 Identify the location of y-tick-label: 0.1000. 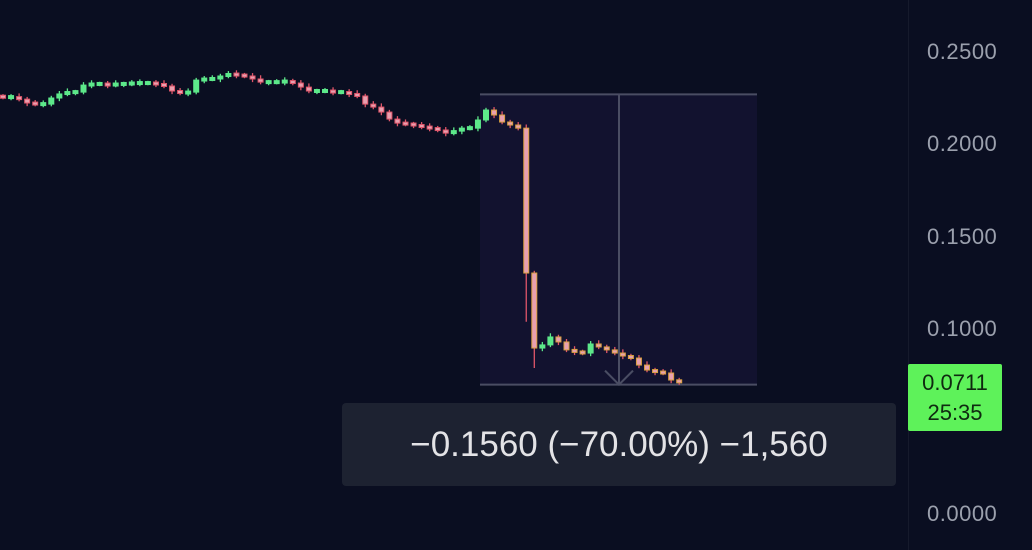
(962, 329).